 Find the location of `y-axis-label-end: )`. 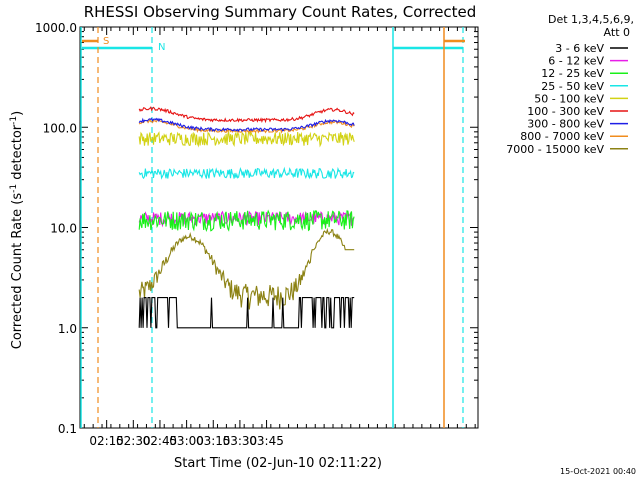

y-axis-label-end: ) is located at coordinates (17, 113).